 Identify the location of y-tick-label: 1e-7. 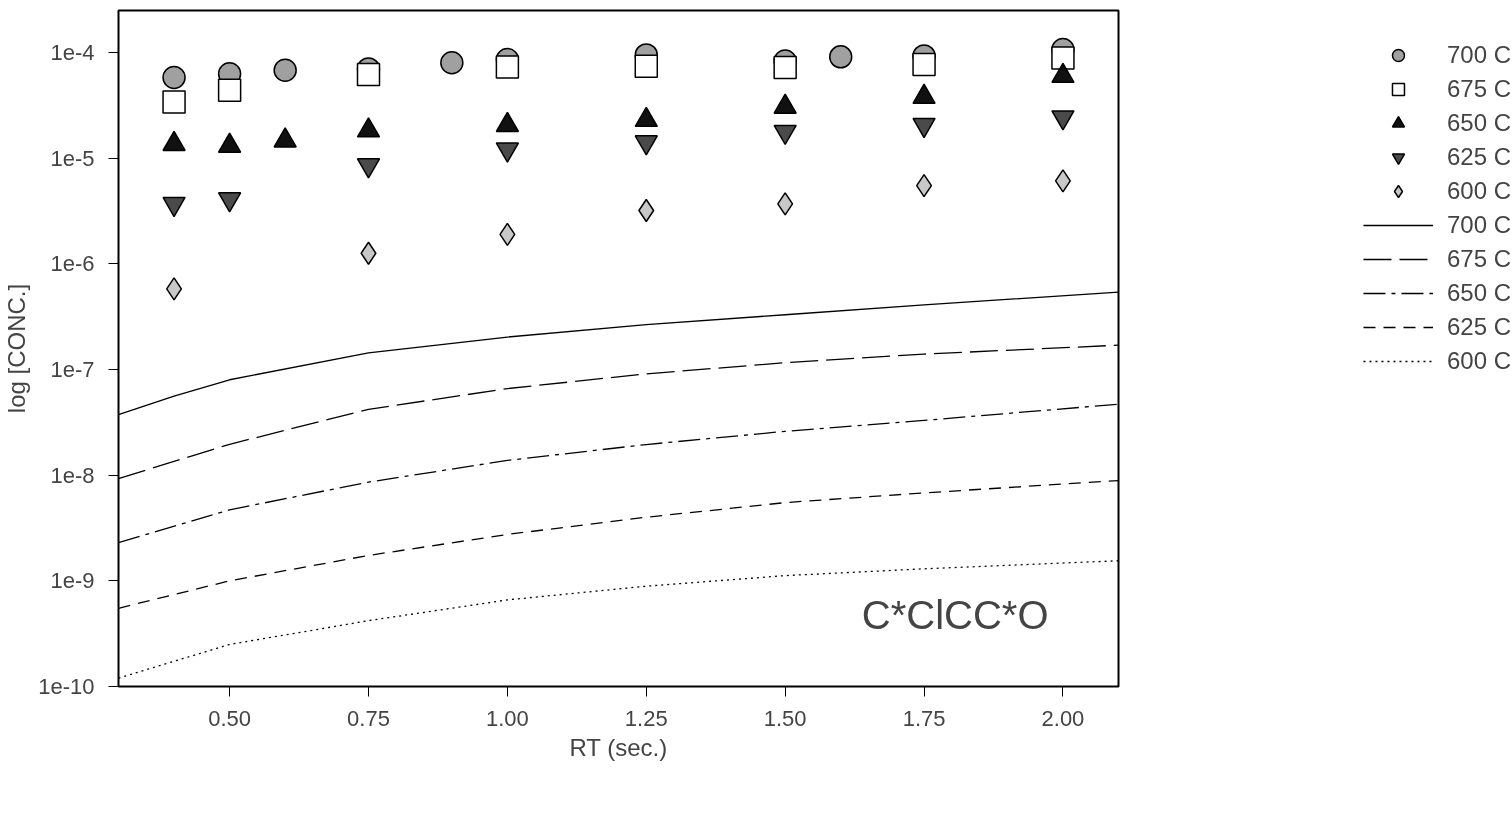
(72, 370).